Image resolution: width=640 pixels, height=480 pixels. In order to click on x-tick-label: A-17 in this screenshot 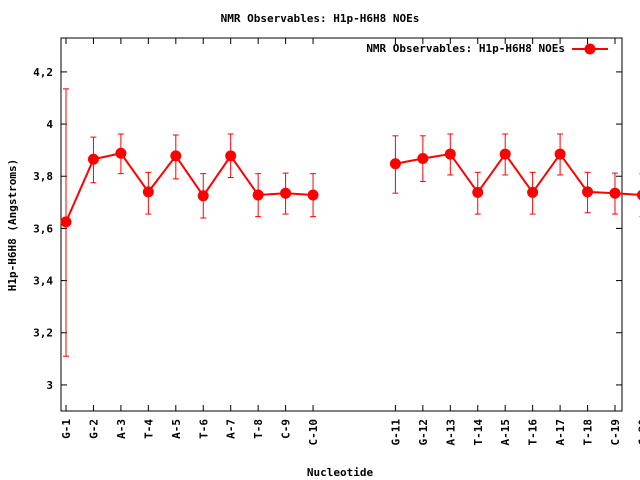, I will do `click(560, 432)`.